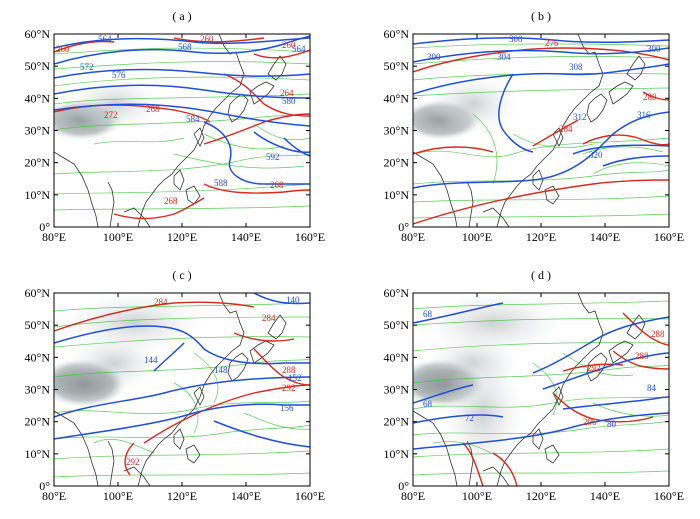 This screenshot has width=700, height=519. What do you see at coordinates (273, 157) in the screenshot?
I see `blue-contour-label: 592` at bounding box center [273, 157].